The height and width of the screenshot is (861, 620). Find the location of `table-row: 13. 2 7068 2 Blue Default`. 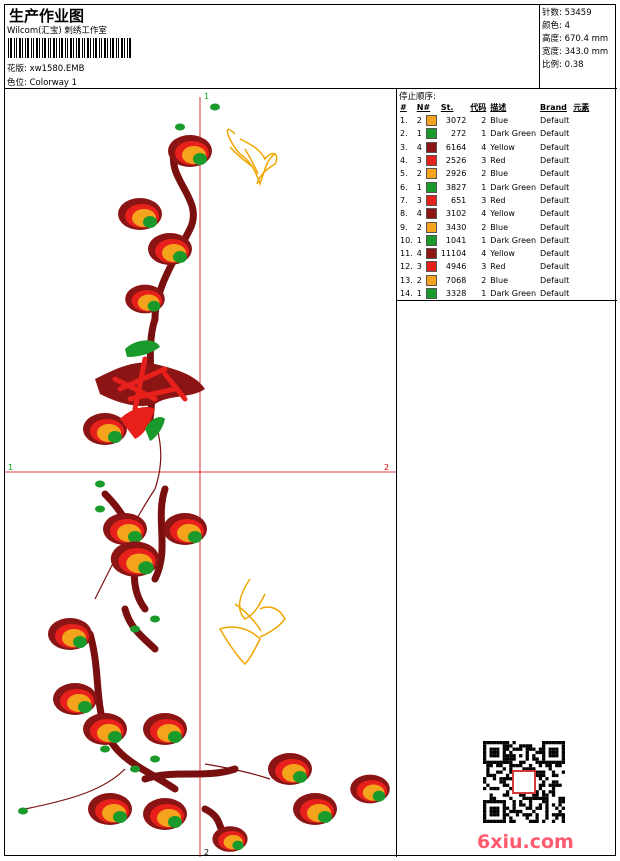

table-row: 13. 2 7068 2 Blue Default is located at coordinates (494, 280).